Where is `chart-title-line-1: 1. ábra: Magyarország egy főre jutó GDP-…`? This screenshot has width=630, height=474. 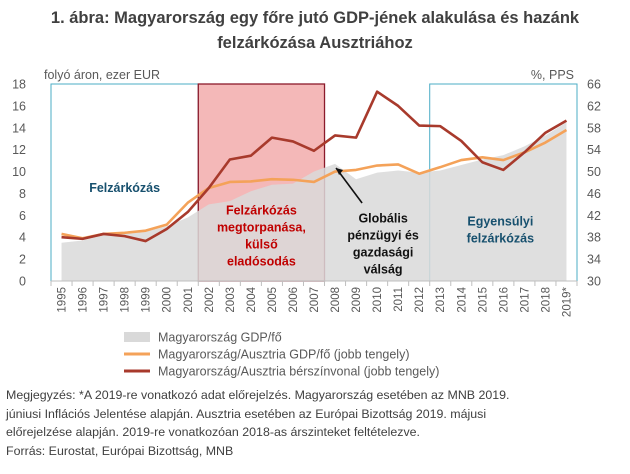 chart-title-line-1: 1. ábra: Magyarország egy főre jutó GDP-… is located at coordinates (315, 18).